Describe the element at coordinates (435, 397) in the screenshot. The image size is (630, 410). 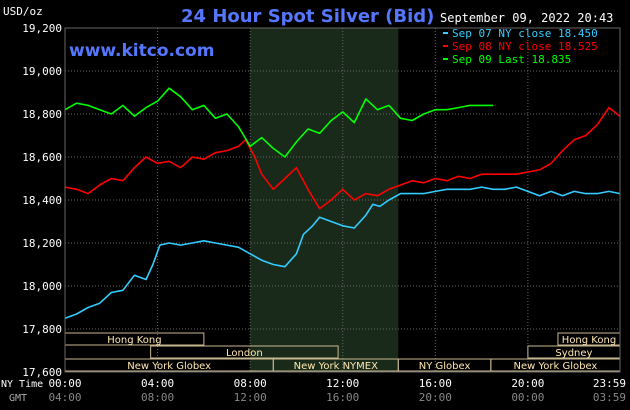
I see `x-tick-label-gmt: 20:00` at that location.